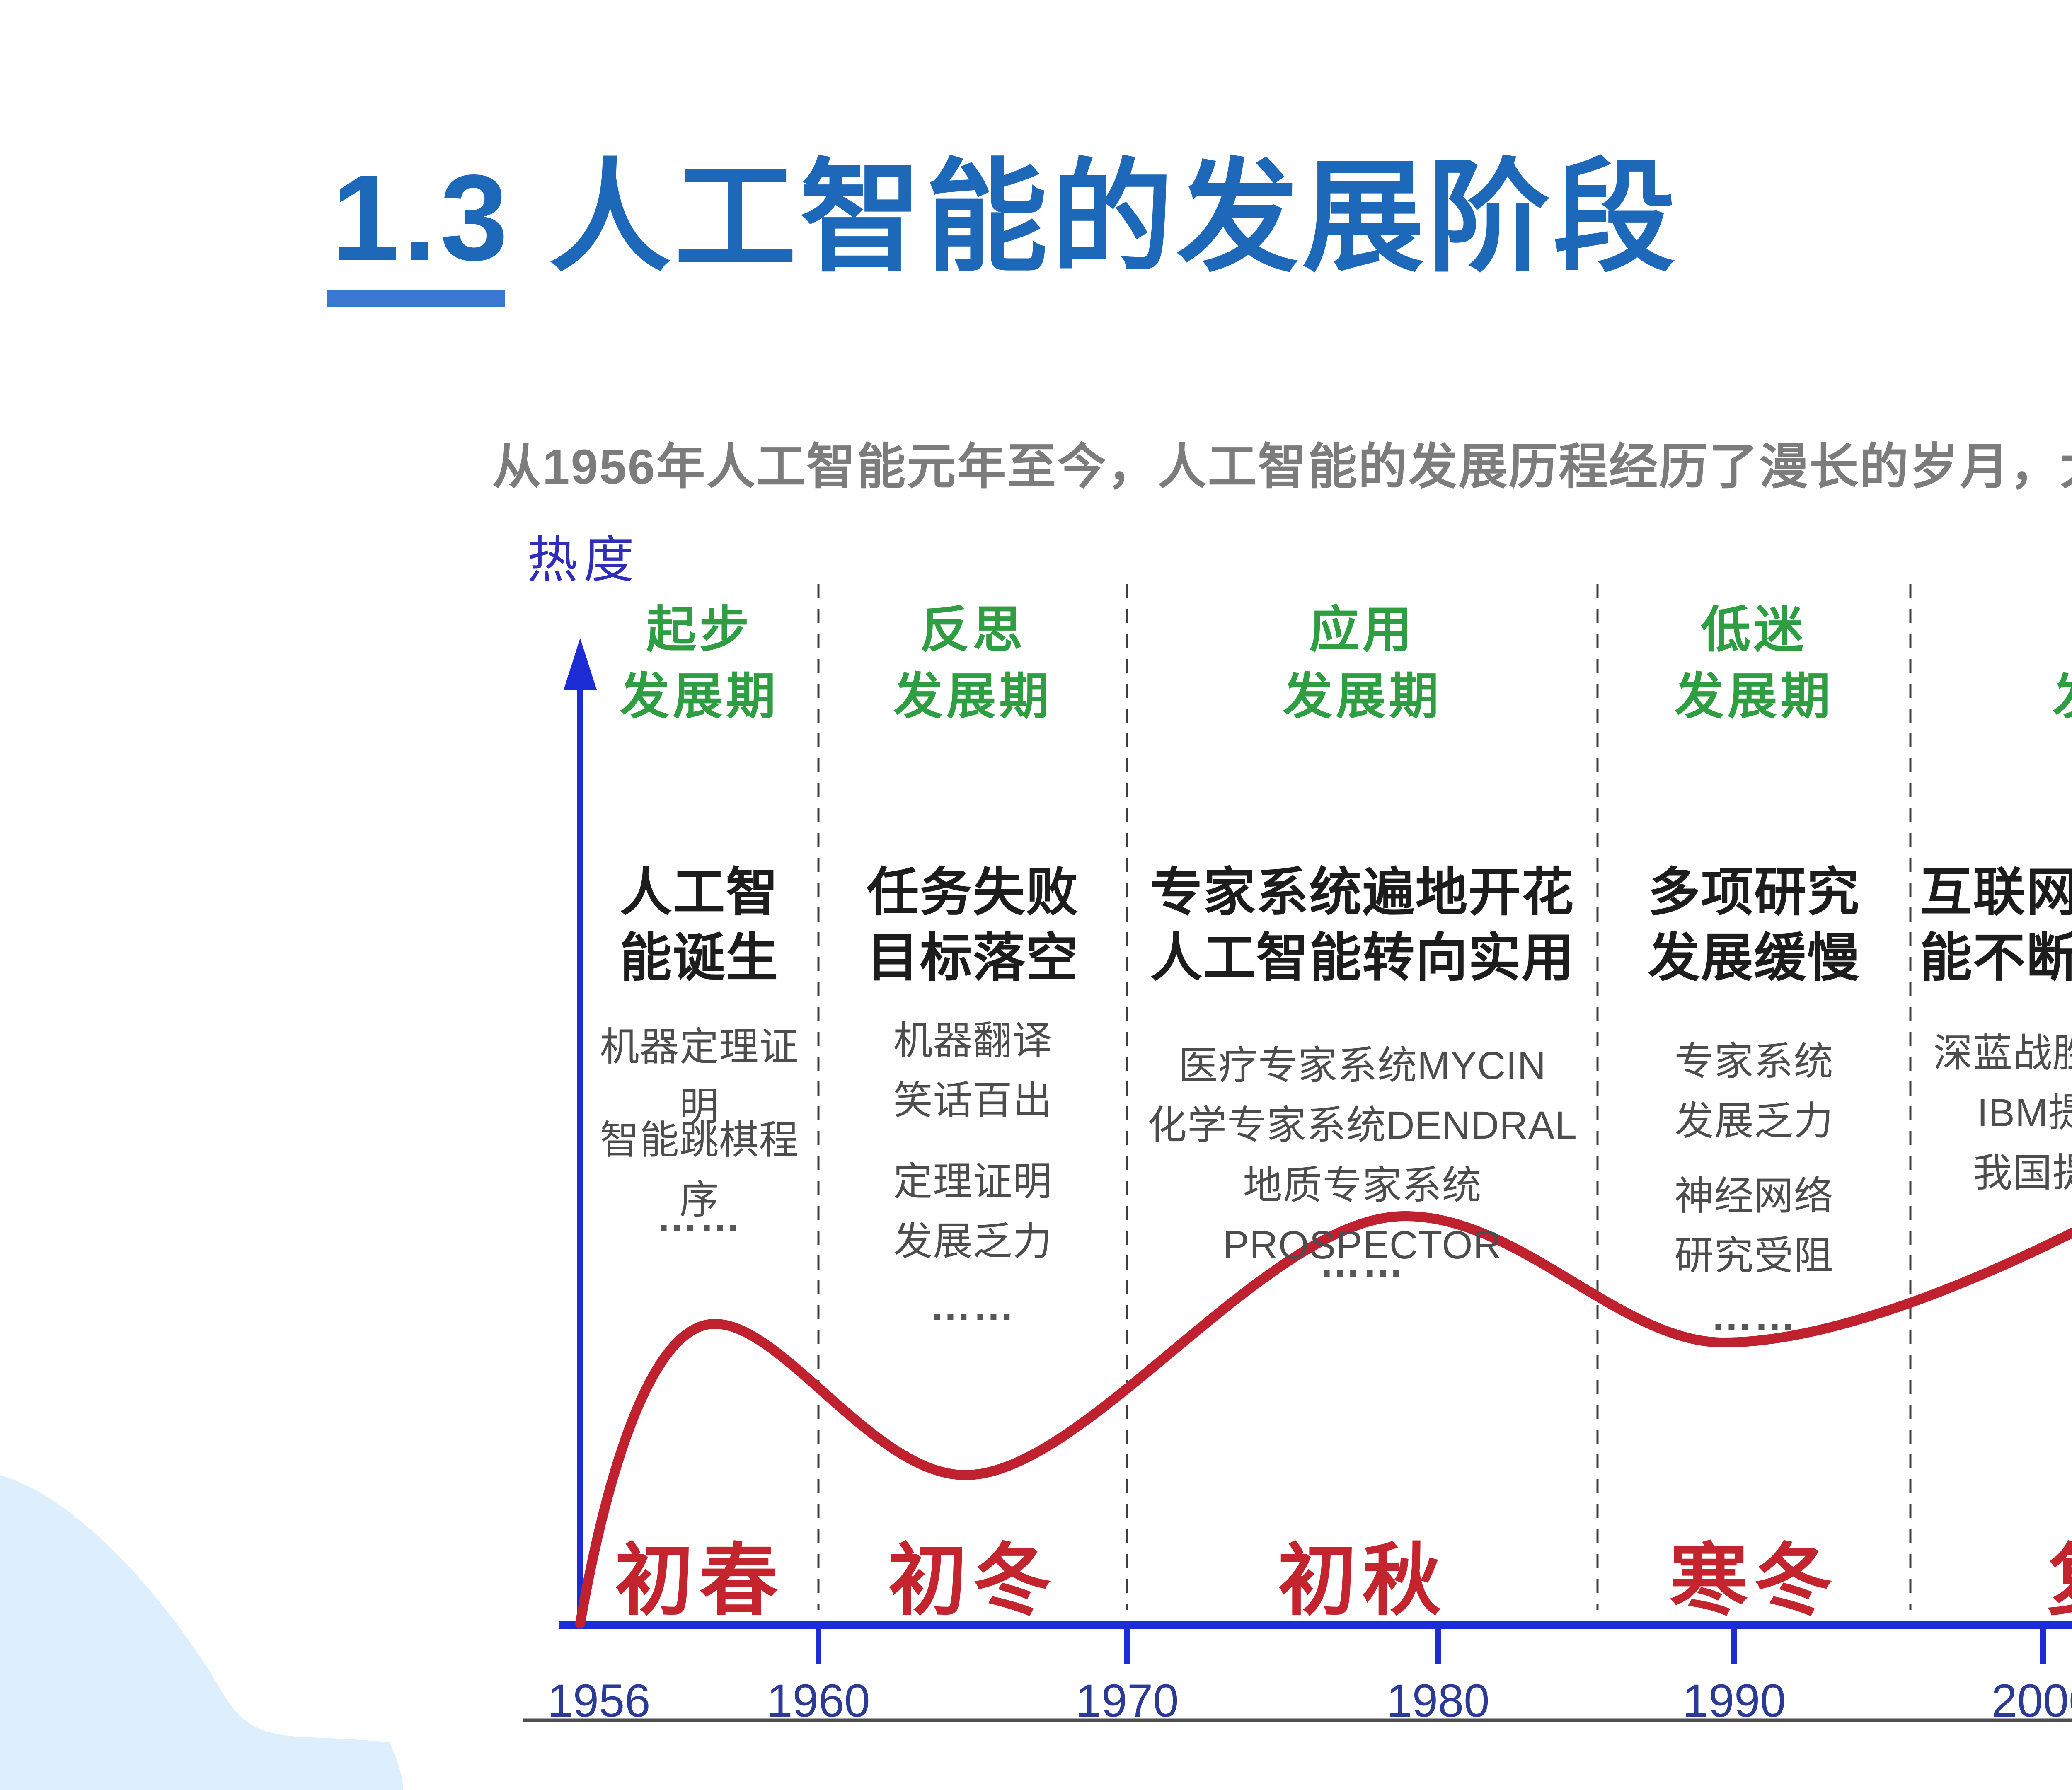  I want to click on stage-detail: 专家系统 发展乏力, so click(1754, 1092).